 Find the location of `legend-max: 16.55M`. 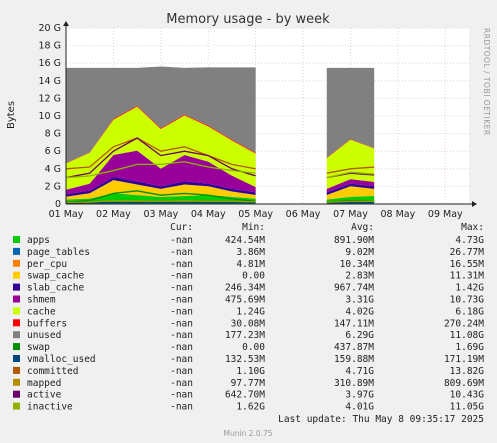

legend-max: 16.55M is located at coordinates (467, 264).